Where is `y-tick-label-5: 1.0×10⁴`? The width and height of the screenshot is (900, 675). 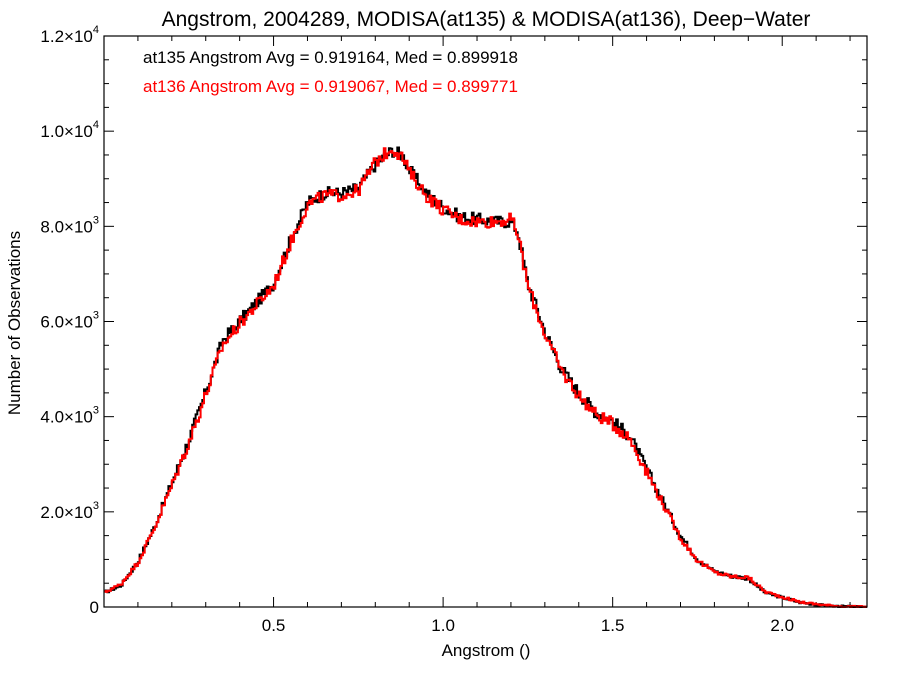 y-tick-label-5: 1.0×10⁴ is located at coordinates (69, 130).